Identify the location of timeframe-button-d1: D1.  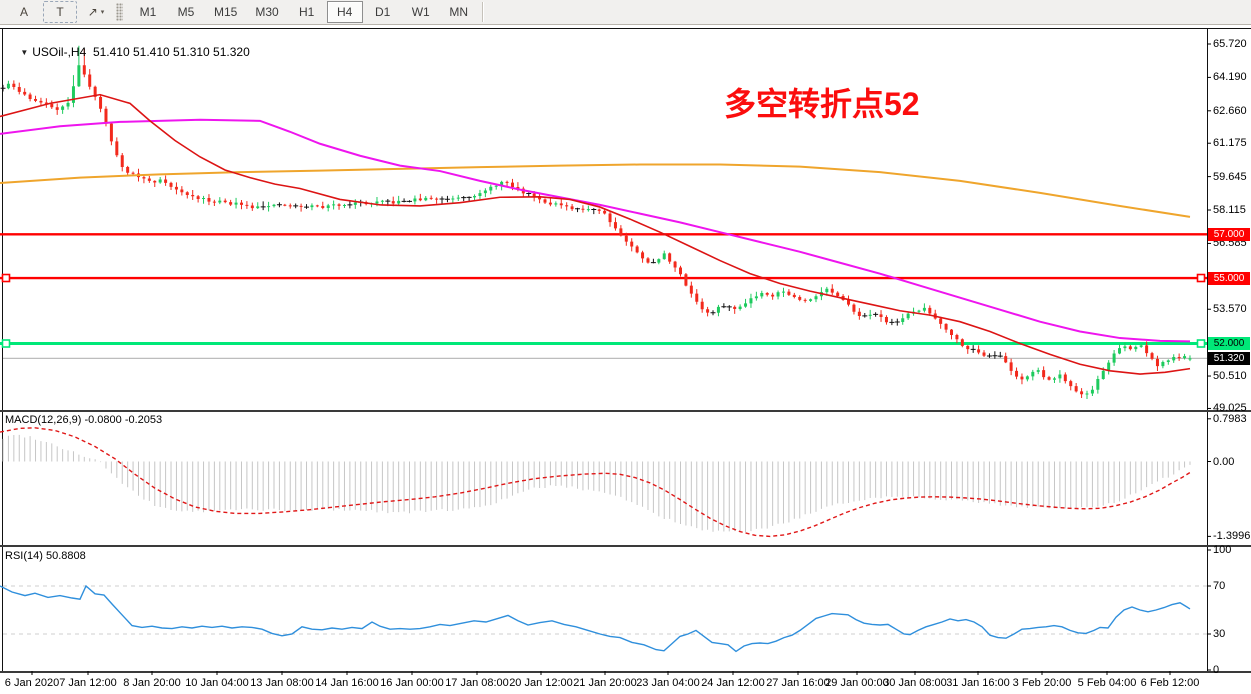
(383, 12).